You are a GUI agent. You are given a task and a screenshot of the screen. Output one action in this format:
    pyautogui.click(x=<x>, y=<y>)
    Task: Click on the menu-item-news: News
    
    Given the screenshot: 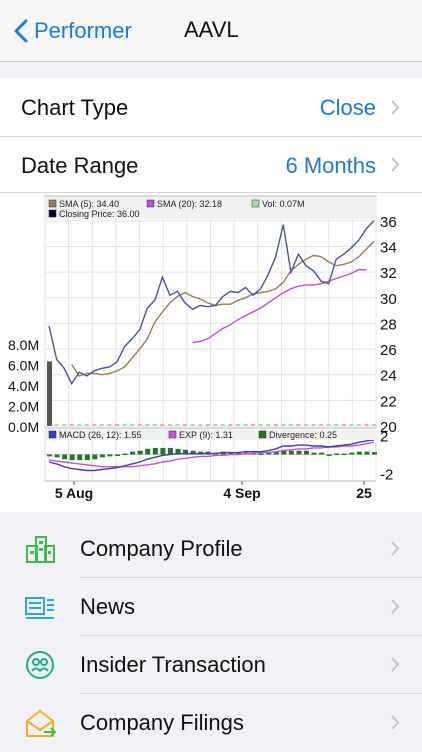 What is the action you would take?
    pyautogui.click(x=211, y=607)
    